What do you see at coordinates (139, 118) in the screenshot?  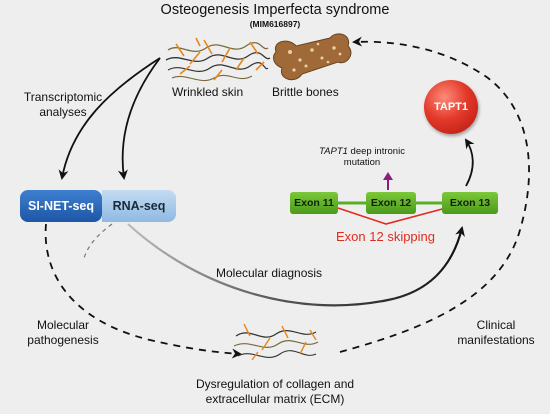 I see `transcriptomic-arrow-rnaseq` at bounding box center [139, 118].